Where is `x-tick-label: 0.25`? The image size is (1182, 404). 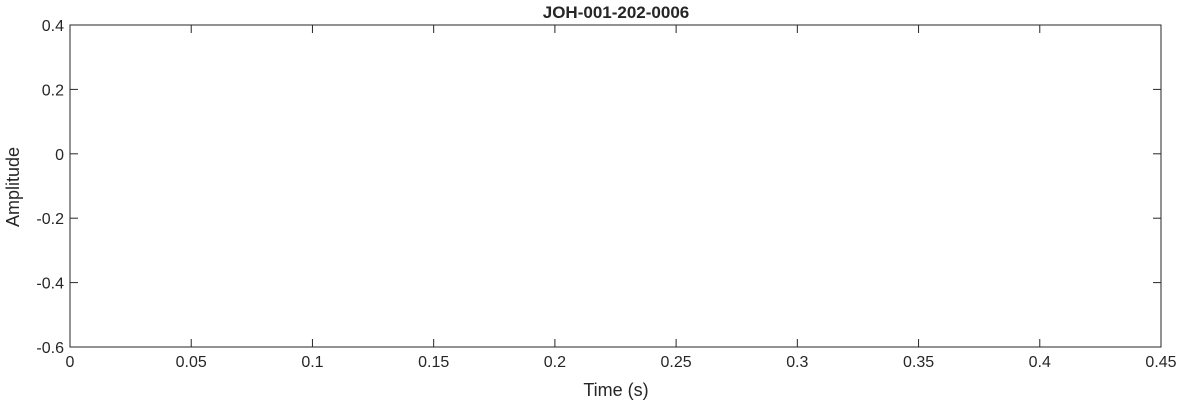
x-tick-label: 0.25 is located at coordinates (676, 362).